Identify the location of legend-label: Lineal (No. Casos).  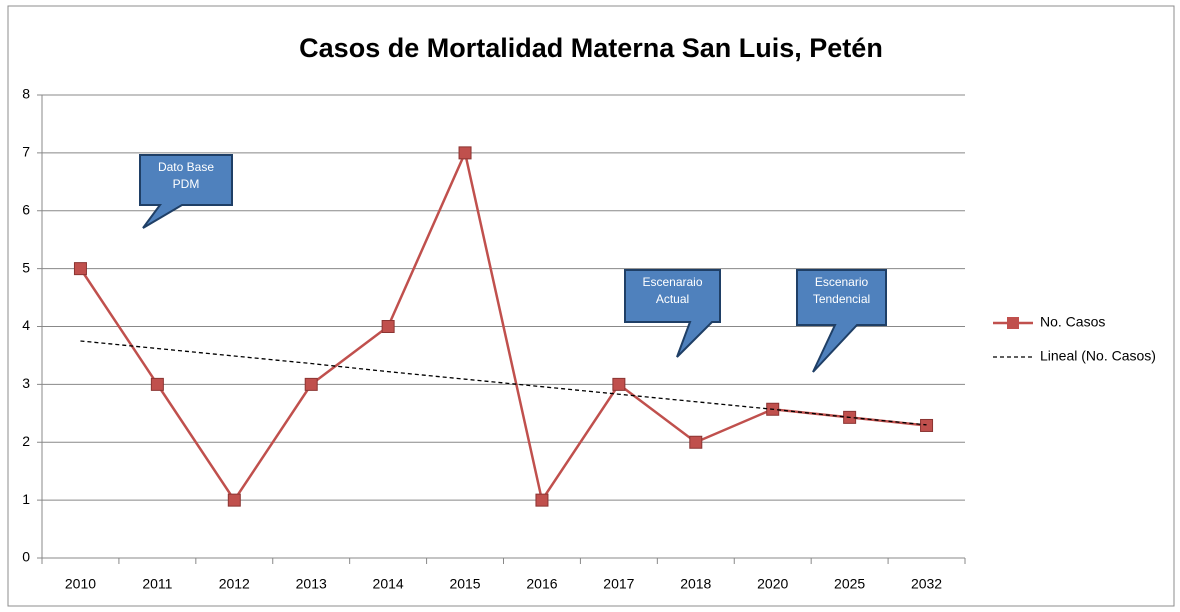
(1098, 356).